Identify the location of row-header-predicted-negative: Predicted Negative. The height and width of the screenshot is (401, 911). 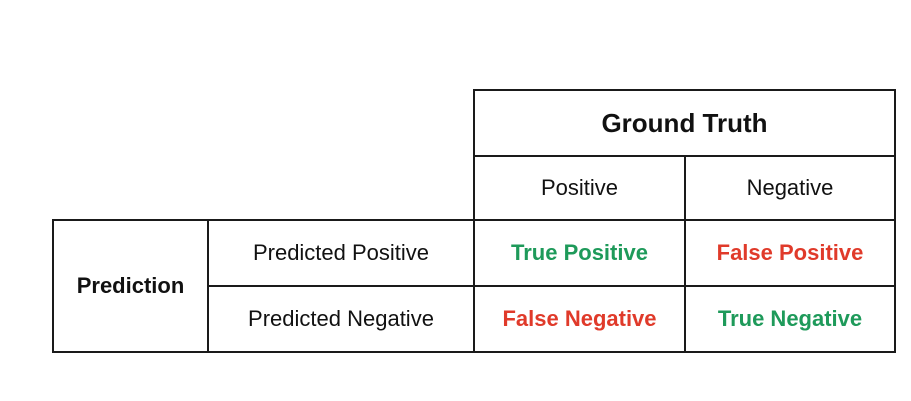
(341, 318).